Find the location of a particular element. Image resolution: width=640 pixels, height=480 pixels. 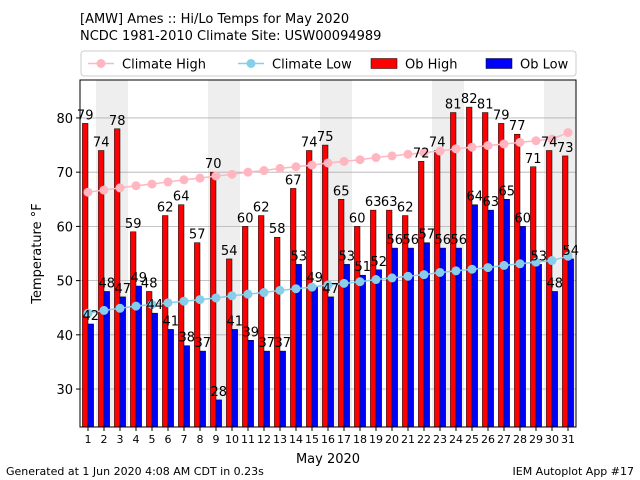

data-label-ob-high: 78 is located at coordinates (117, 121).